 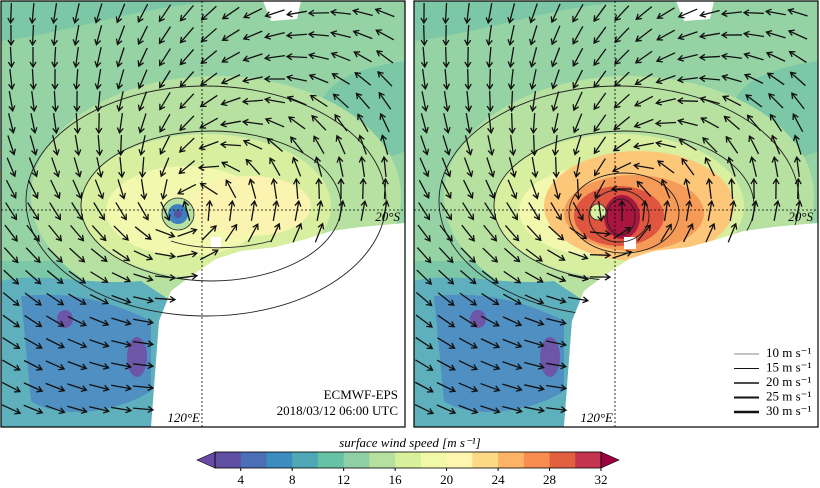 I want to click on legend-label: 30 m s⁻¹, so click(x=789, y=410).